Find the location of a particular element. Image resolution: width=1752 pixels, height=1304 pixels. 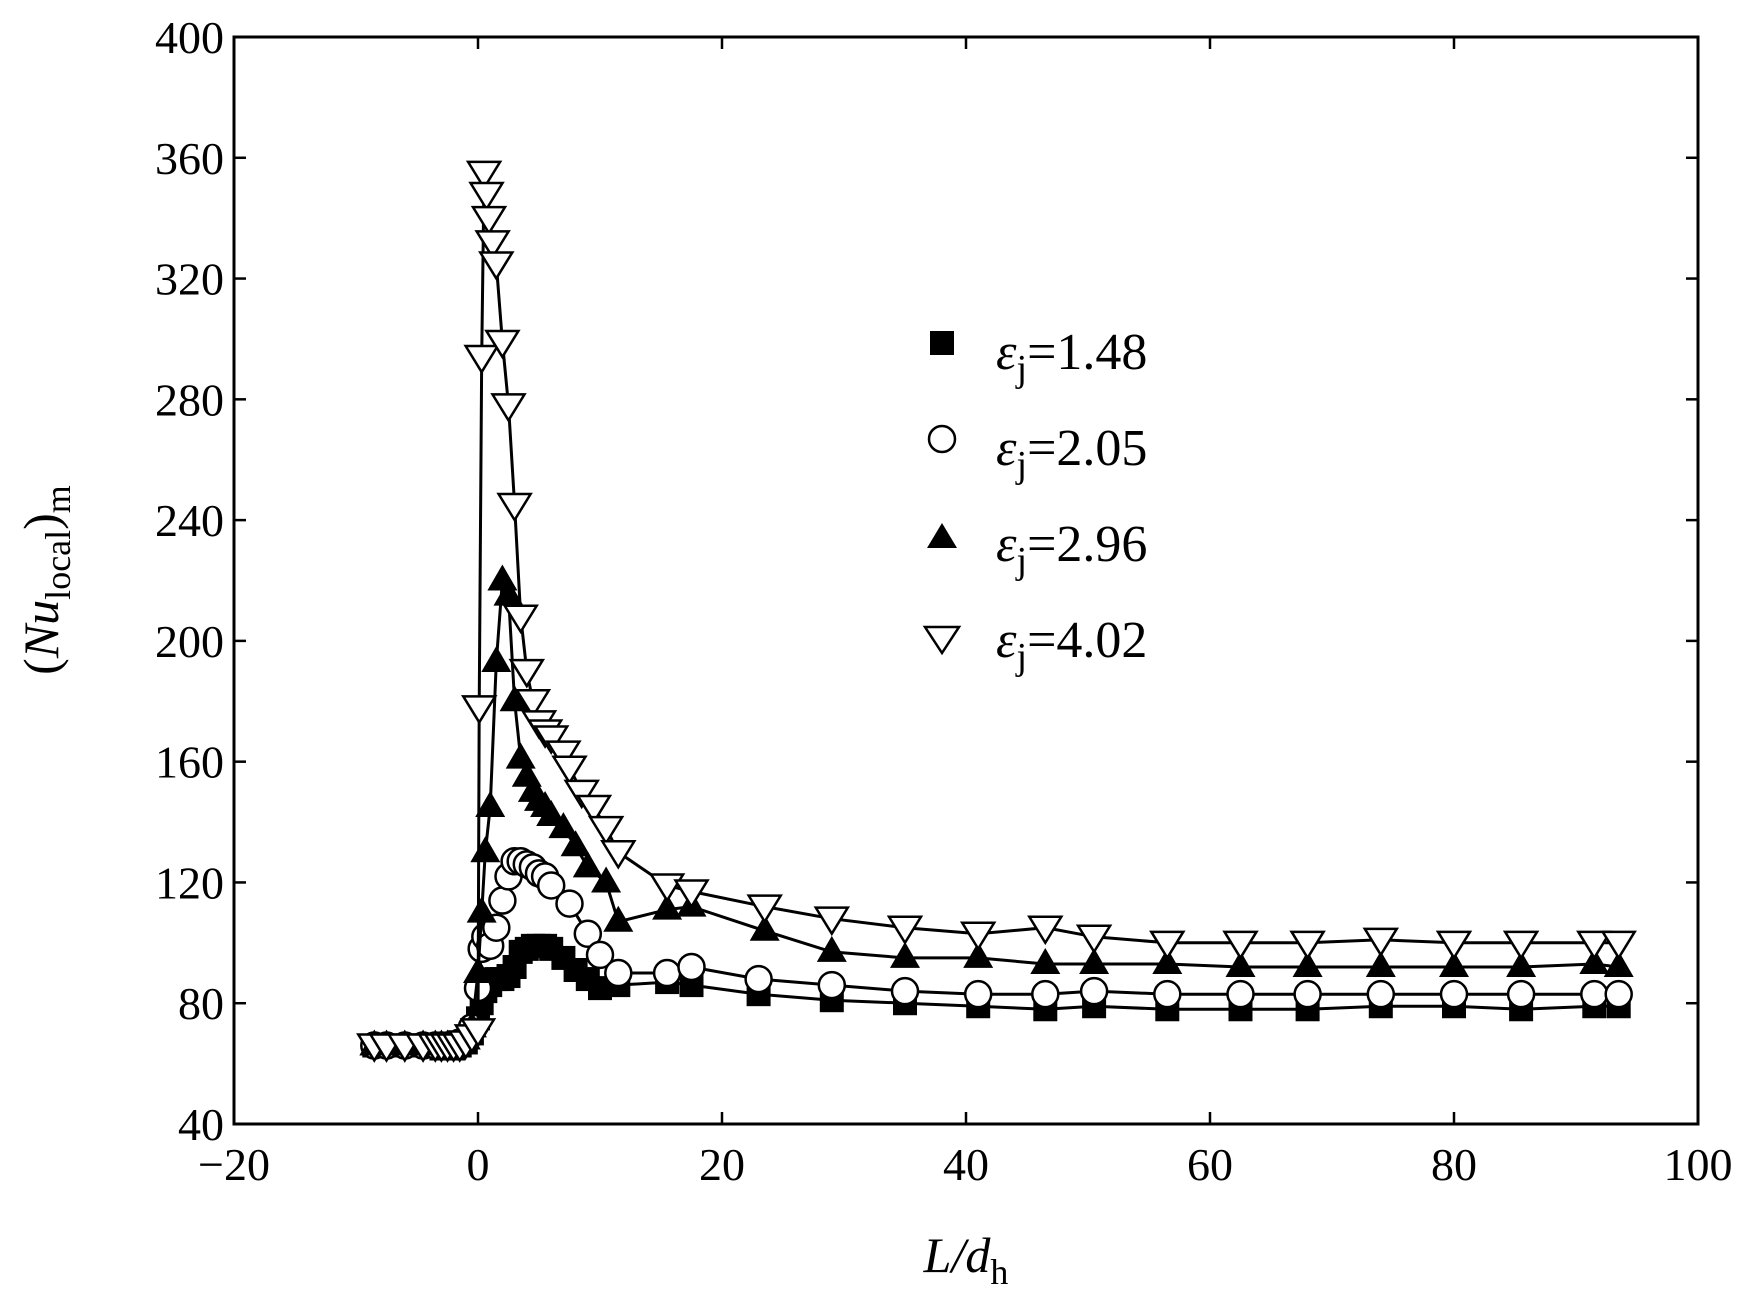

legend-marker-circle-open is located at coordinates (942, 439).